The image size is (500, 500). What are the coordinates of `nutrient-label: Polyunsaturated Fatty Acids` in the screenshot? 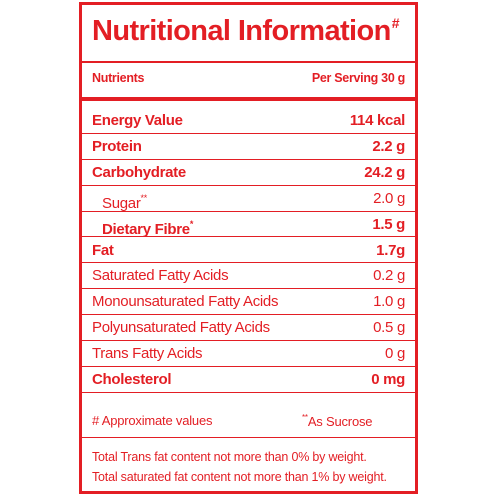 It's located at (181, 328).